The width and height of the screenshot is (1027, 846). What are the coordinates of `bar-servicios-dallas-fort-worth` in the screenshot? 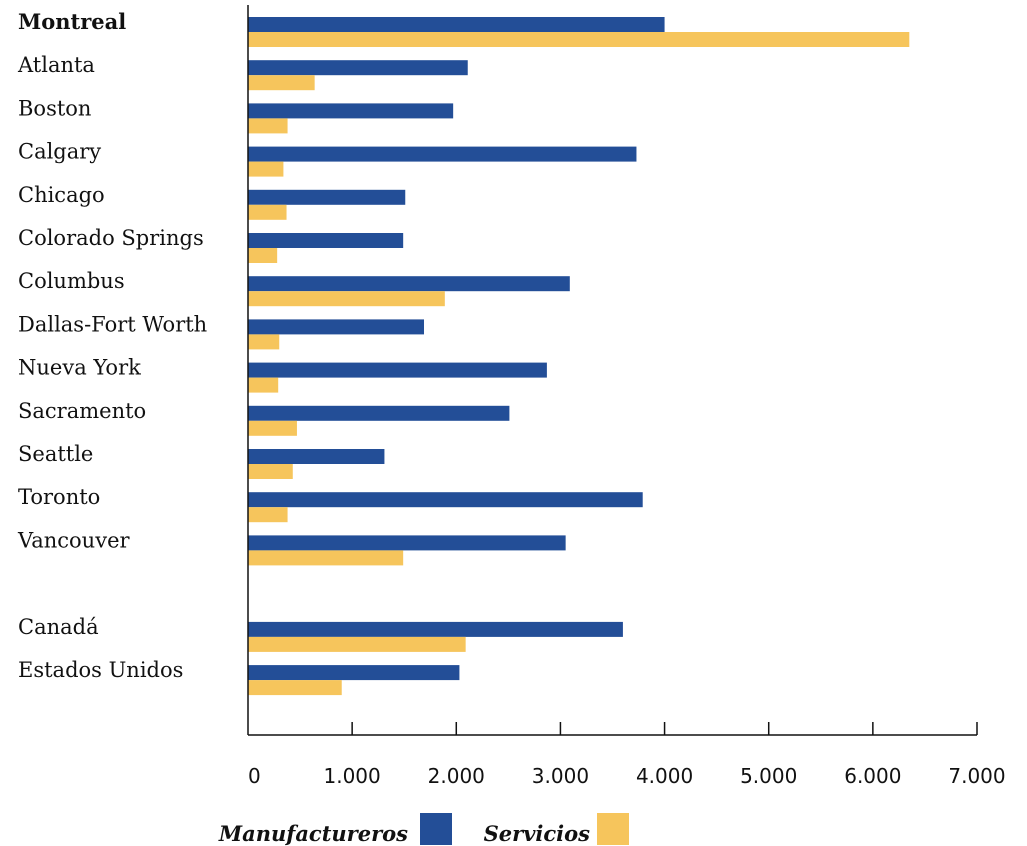 It's located at (264, 342).